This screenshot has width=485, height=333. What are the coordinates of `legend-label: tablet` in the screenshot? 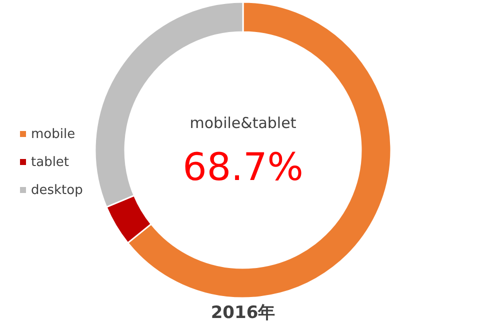 It's located at (50, 162).